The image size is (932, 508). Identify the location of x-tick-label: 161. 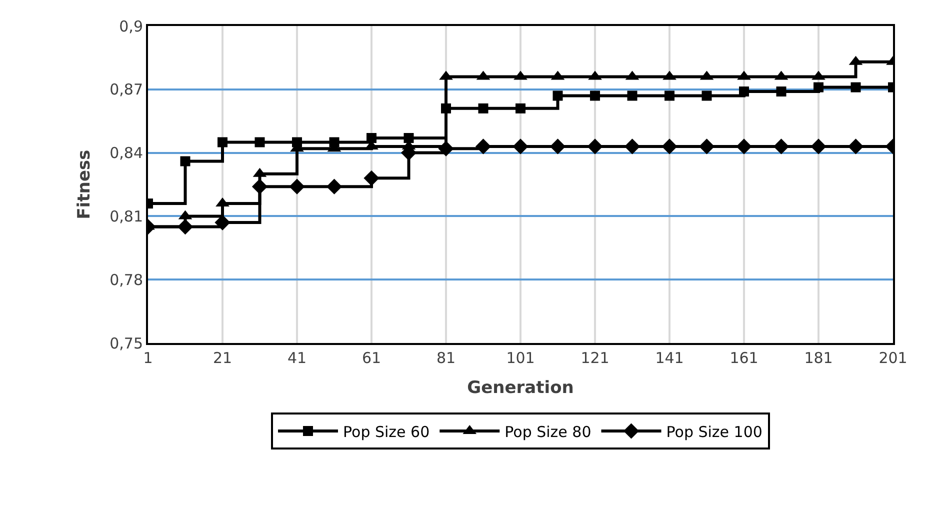
(744, 358).